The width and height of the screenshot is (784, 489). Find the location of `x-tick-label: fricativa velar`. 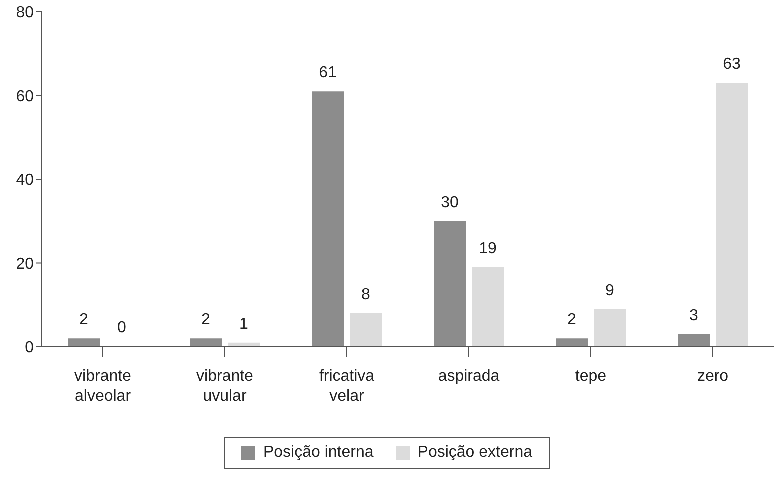

x-tick-label: fricativa velar is located at coordinates (347, 386).